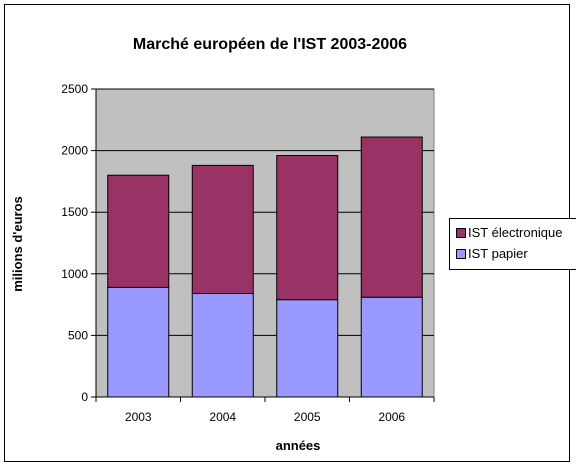  I want to click on y-tick-label: 2000, so click(74, 151).